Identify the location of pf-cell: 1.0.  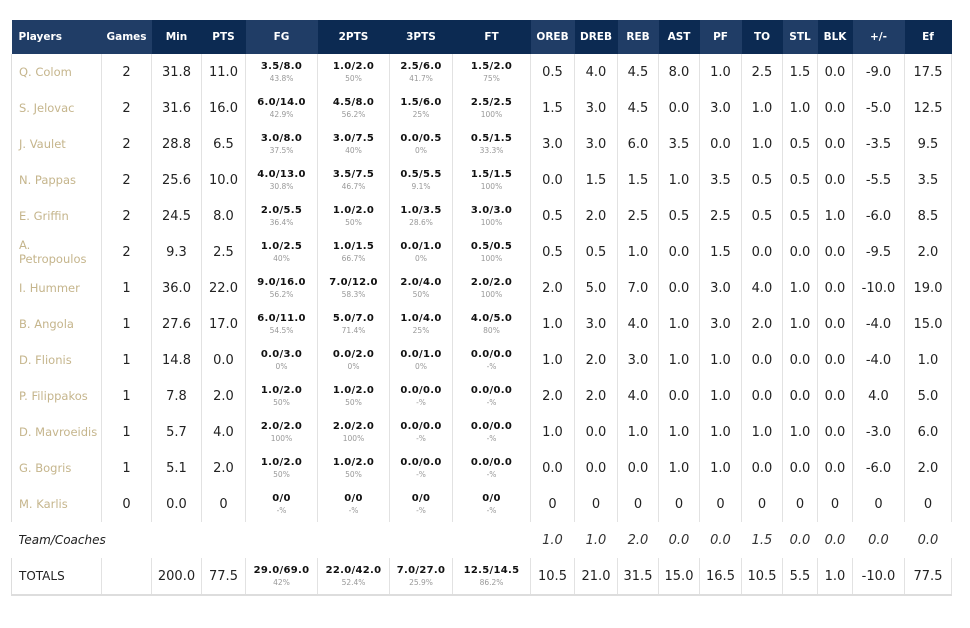
(720, 432).